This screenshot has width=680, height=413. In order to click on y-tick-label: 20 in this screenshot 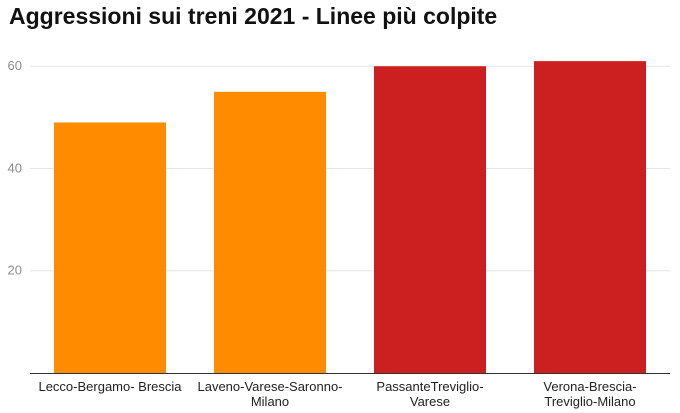, I will do `click(15, 270)`.